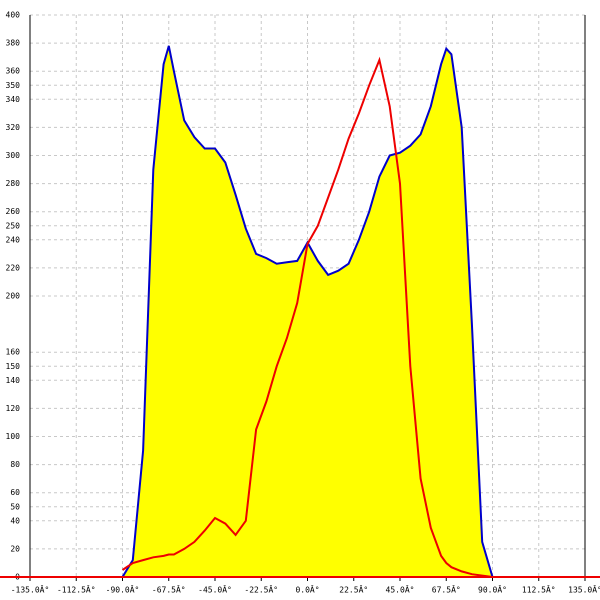 This screenshot has width=600, height=600. I want to click on y-tick-label: 150, so click(13, 366).